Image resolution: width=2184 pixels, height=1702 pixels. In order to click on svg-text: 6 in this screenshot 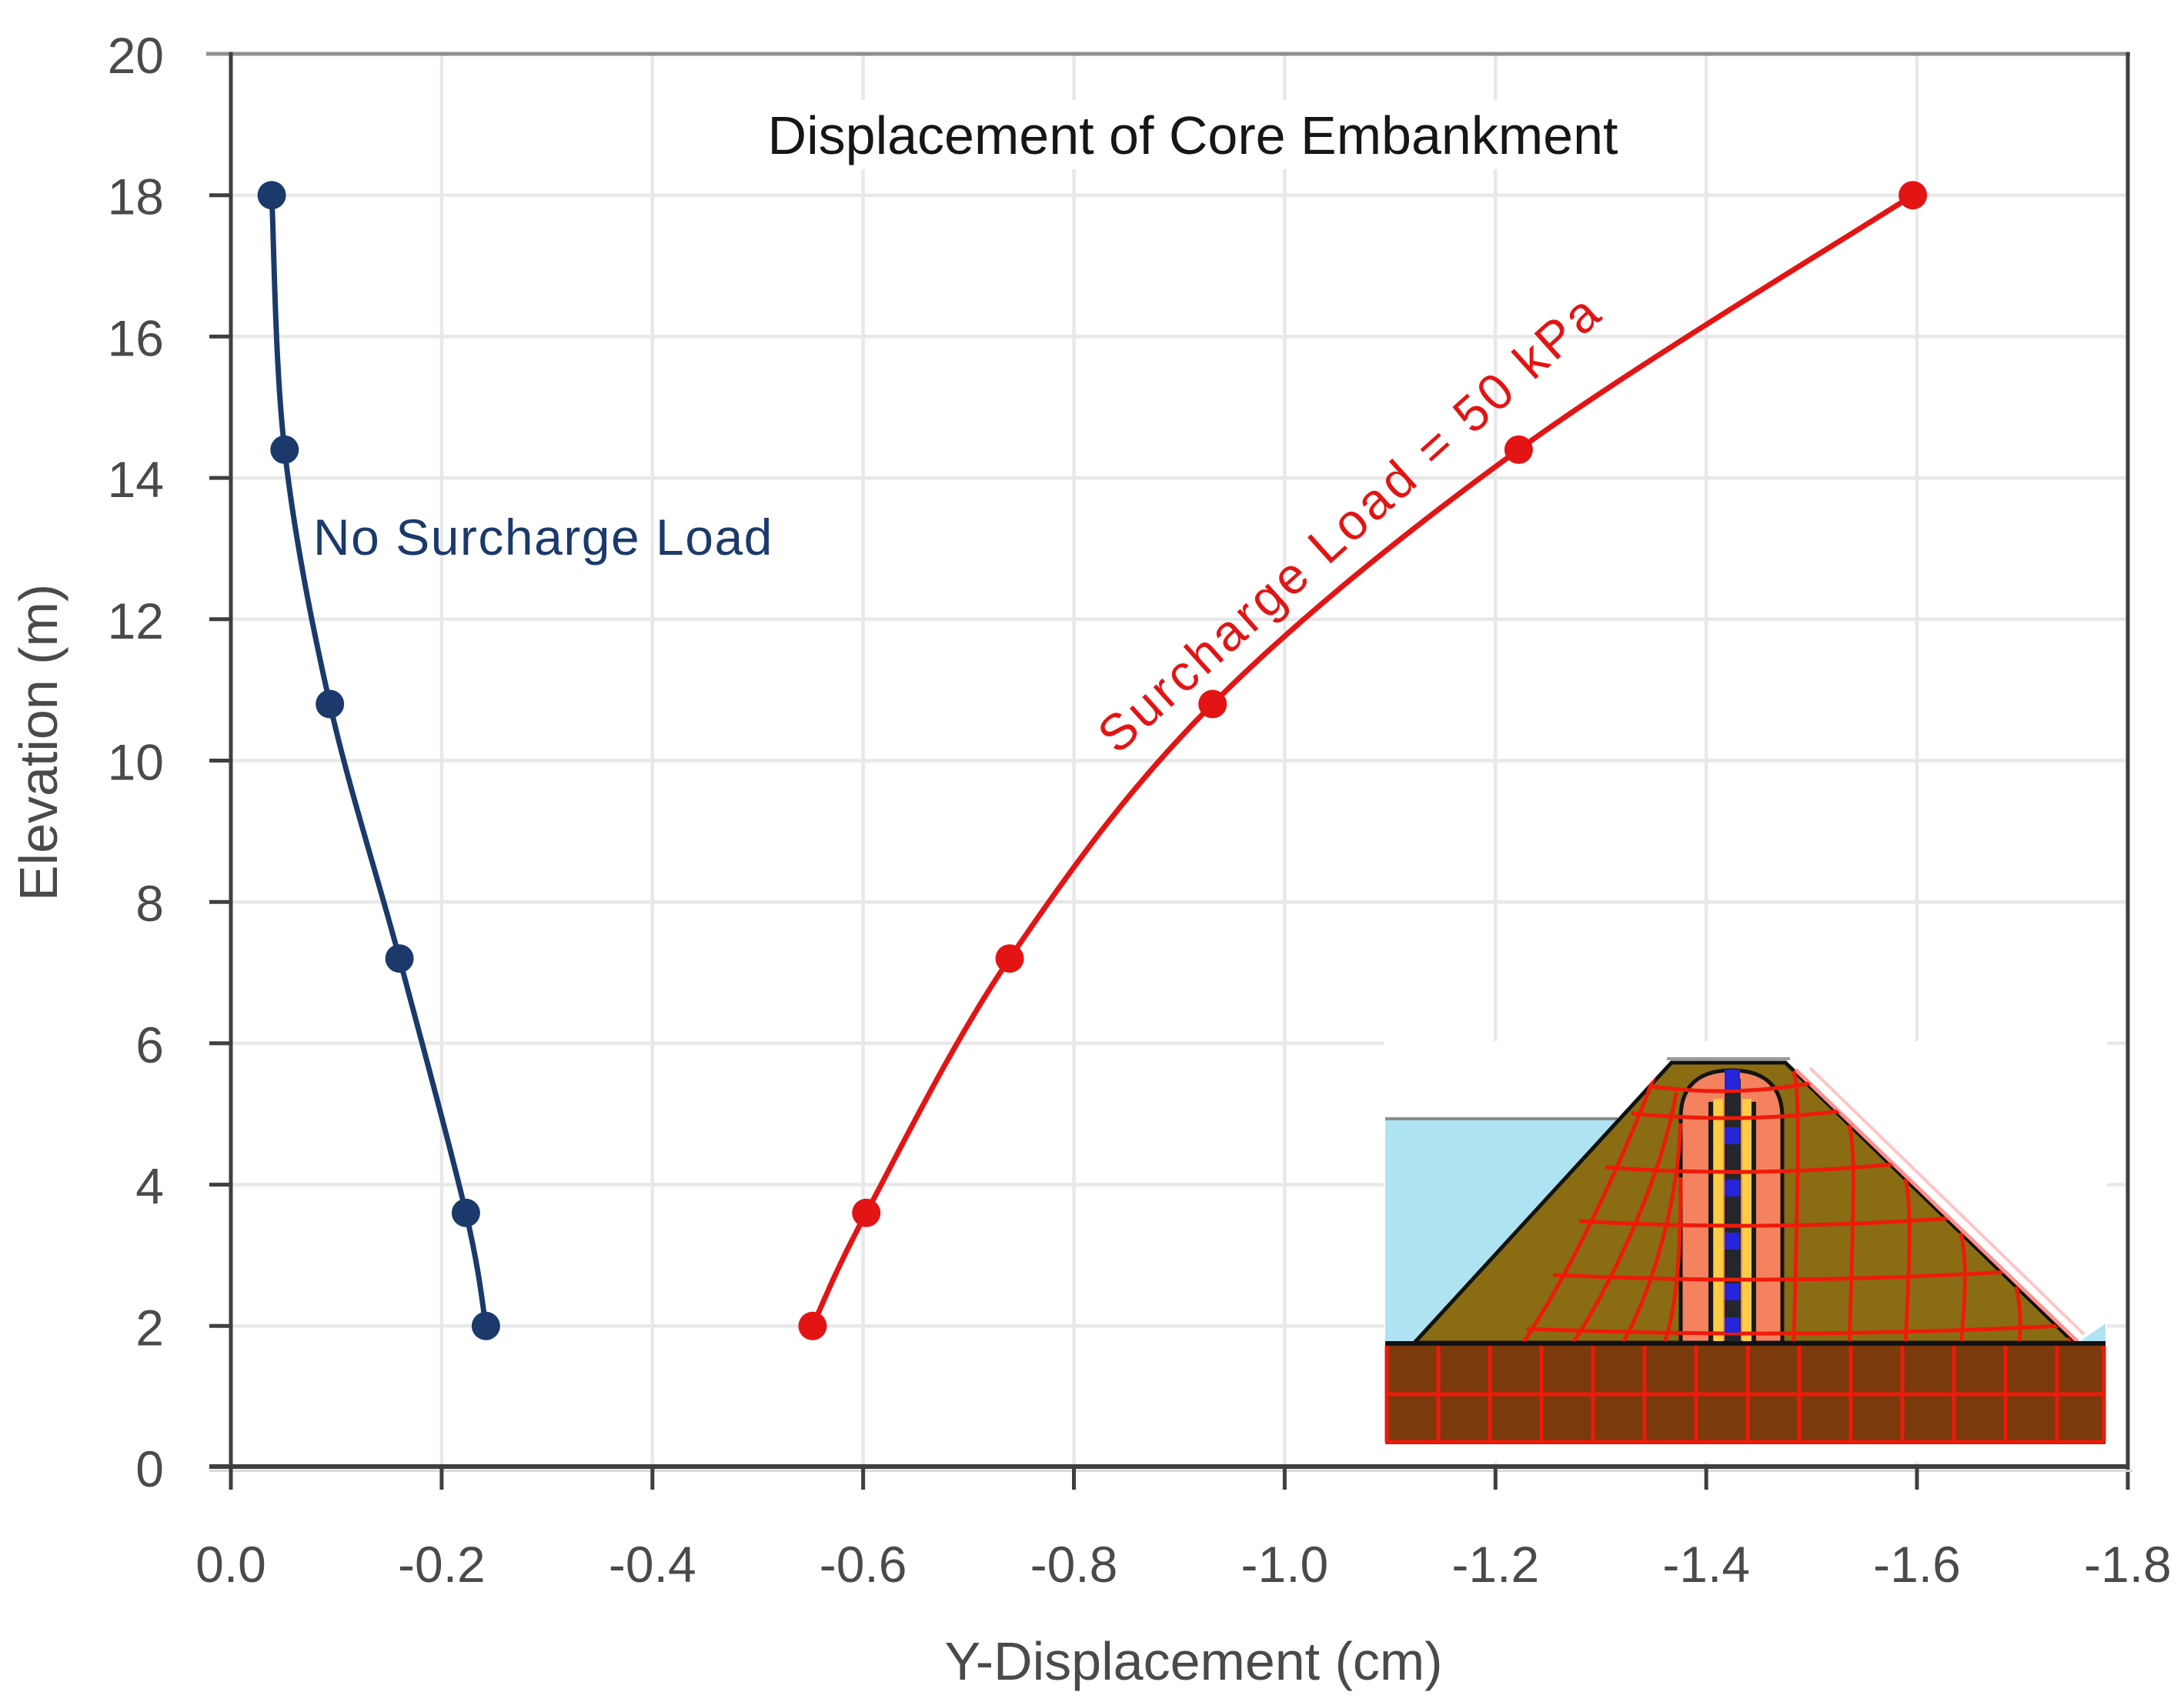, I will do `click(149, 1044)`.